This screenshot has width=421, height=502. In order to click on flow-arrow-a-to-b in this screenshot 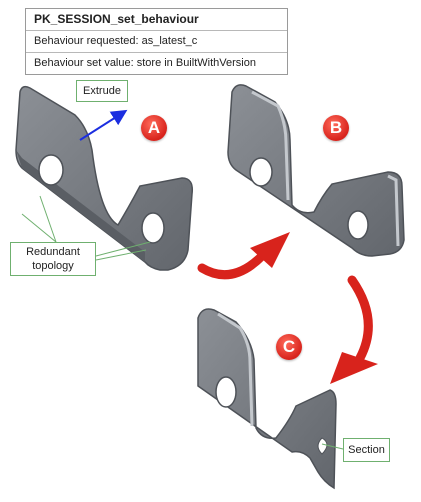, I will do `click(232, 265)`.